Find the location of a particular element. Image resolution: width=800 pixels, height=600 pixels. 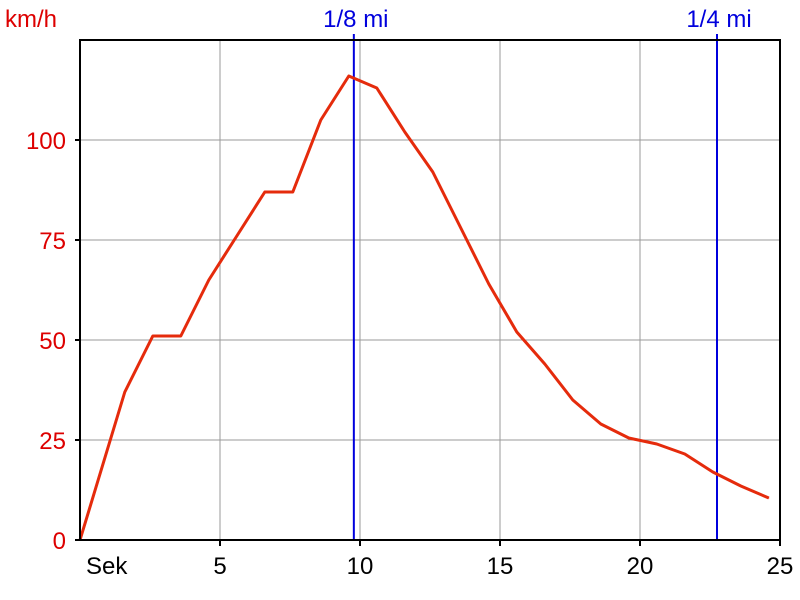

y-tick-label: 75 is located at coordinates (52, 241).